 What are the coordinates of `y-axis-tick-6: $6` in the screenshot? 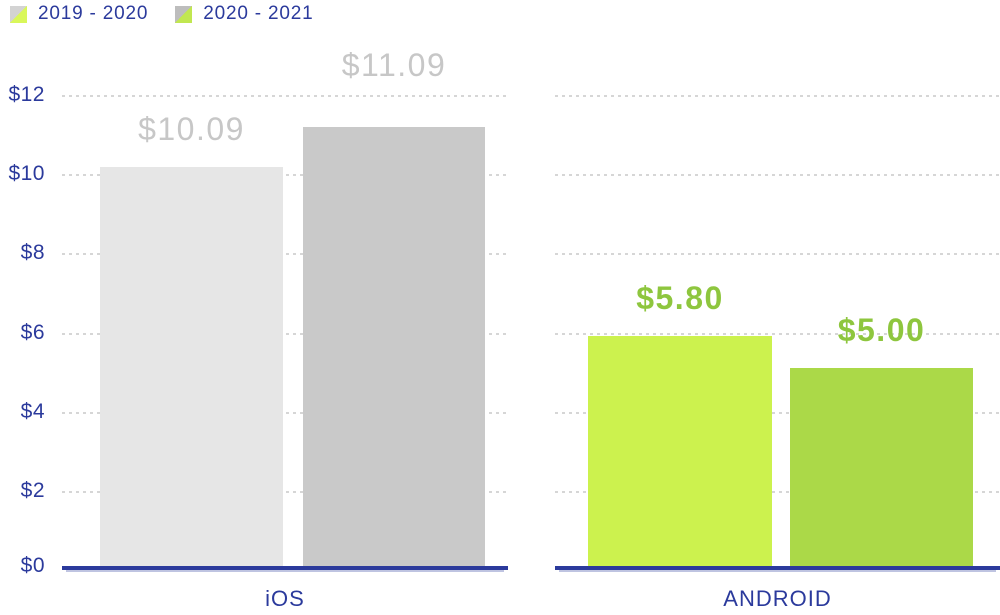 It's located at (32, 332).